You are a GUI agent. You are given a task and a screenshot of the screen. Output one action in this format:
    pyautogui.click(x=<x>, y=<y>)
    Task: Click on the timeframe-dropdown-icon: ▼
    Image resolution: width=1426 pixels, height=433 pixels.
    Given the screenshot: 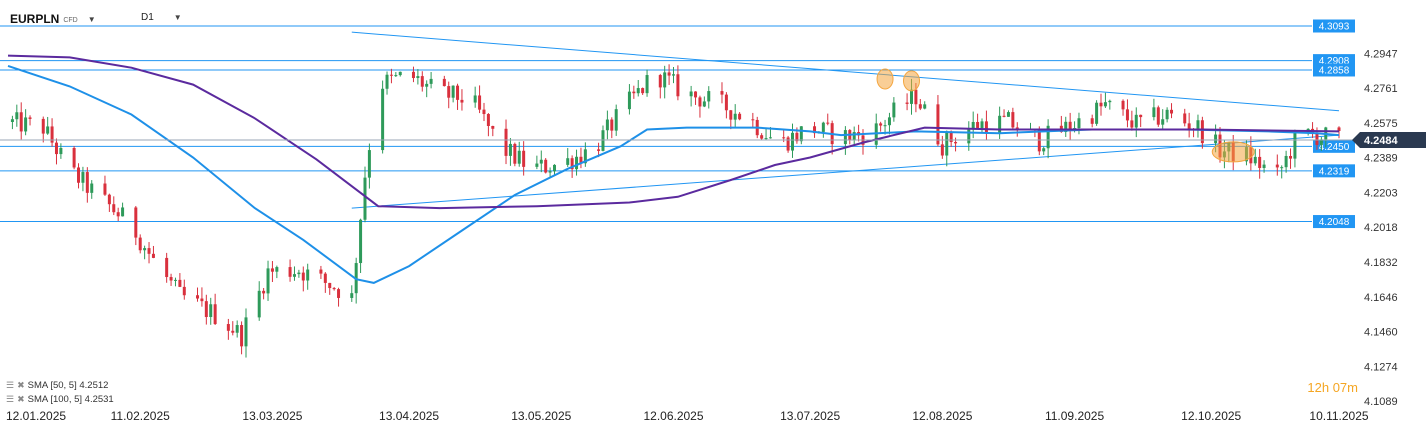 What is the action you would take?
    pyautogui.click(x=177, y=17)
    